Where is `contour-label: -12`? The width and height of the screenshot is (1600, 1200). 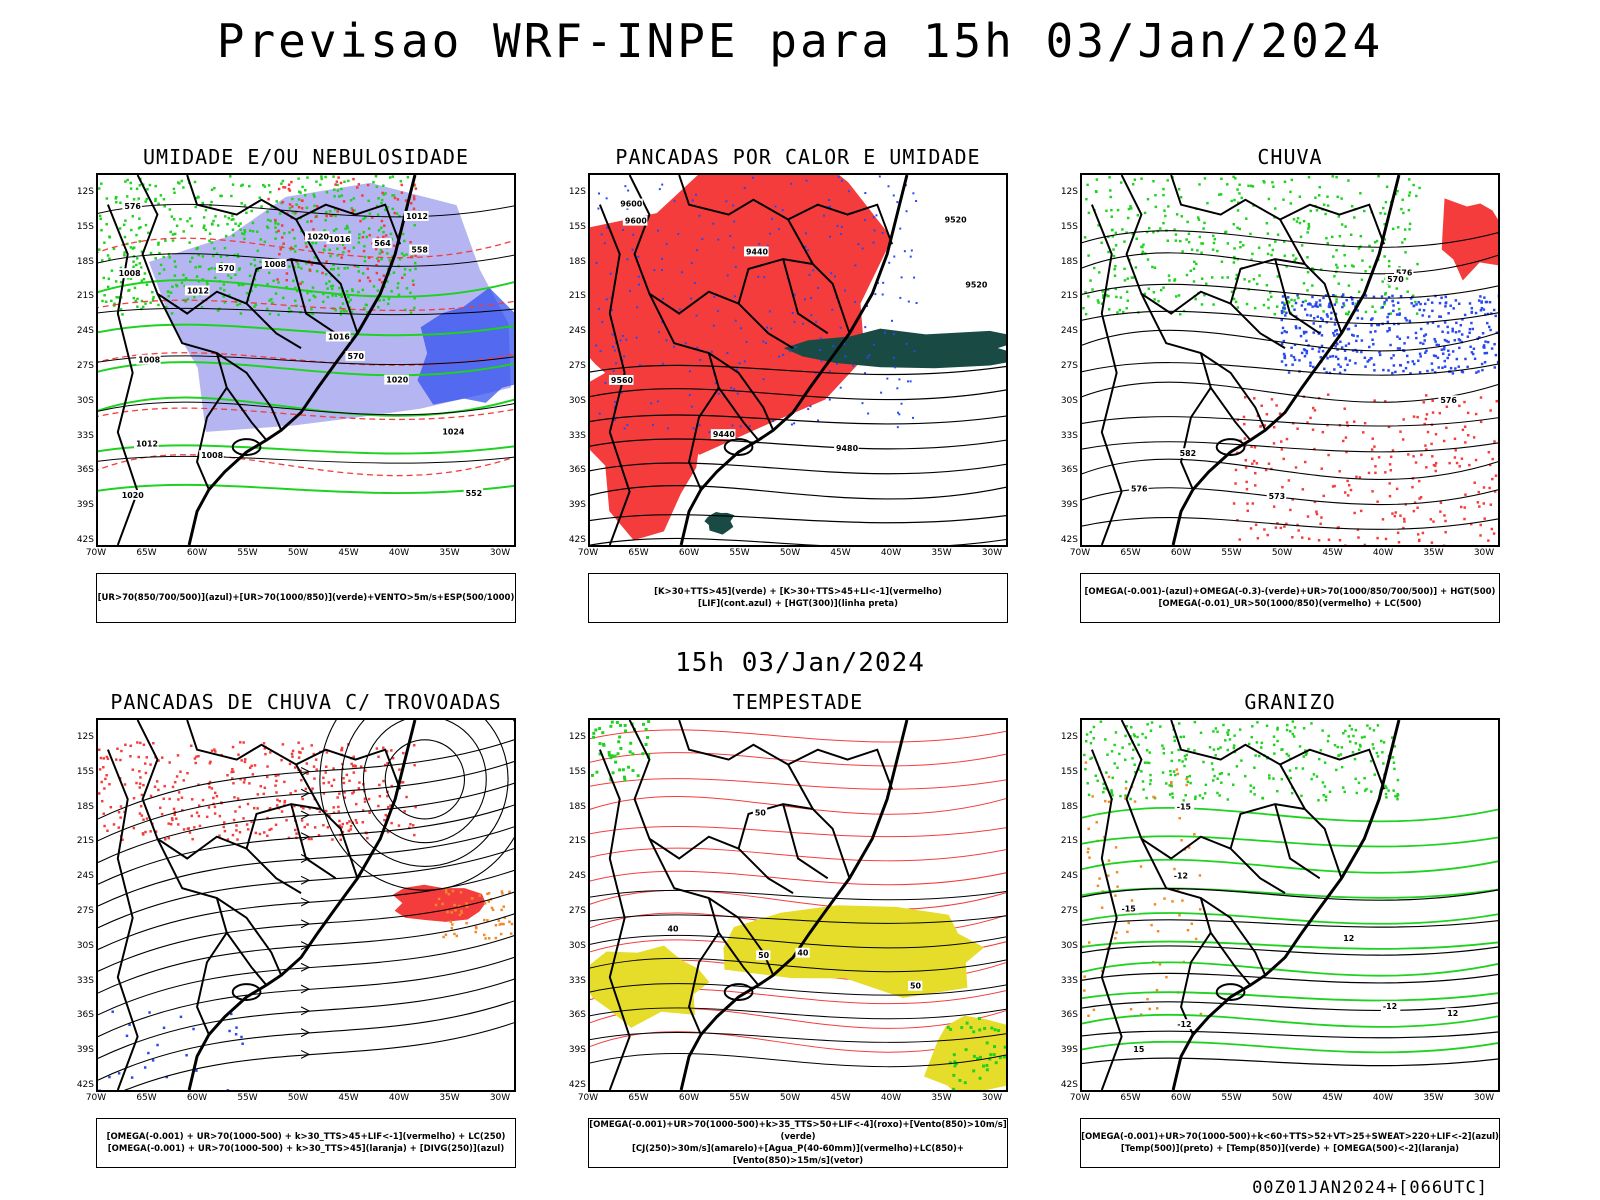
contour-label: -12 is located at coordinates (1184, 1024).